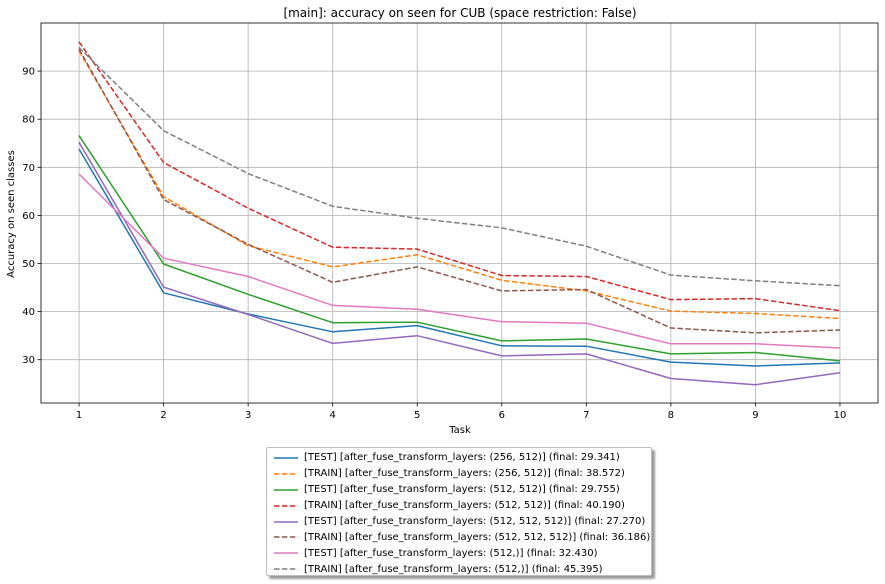 This screenshot has width=885, height=584. What do you see at coordinates (28, 72) in the screenshot?
I see `y-tick-label: 90` at bounding box center [28, 72].